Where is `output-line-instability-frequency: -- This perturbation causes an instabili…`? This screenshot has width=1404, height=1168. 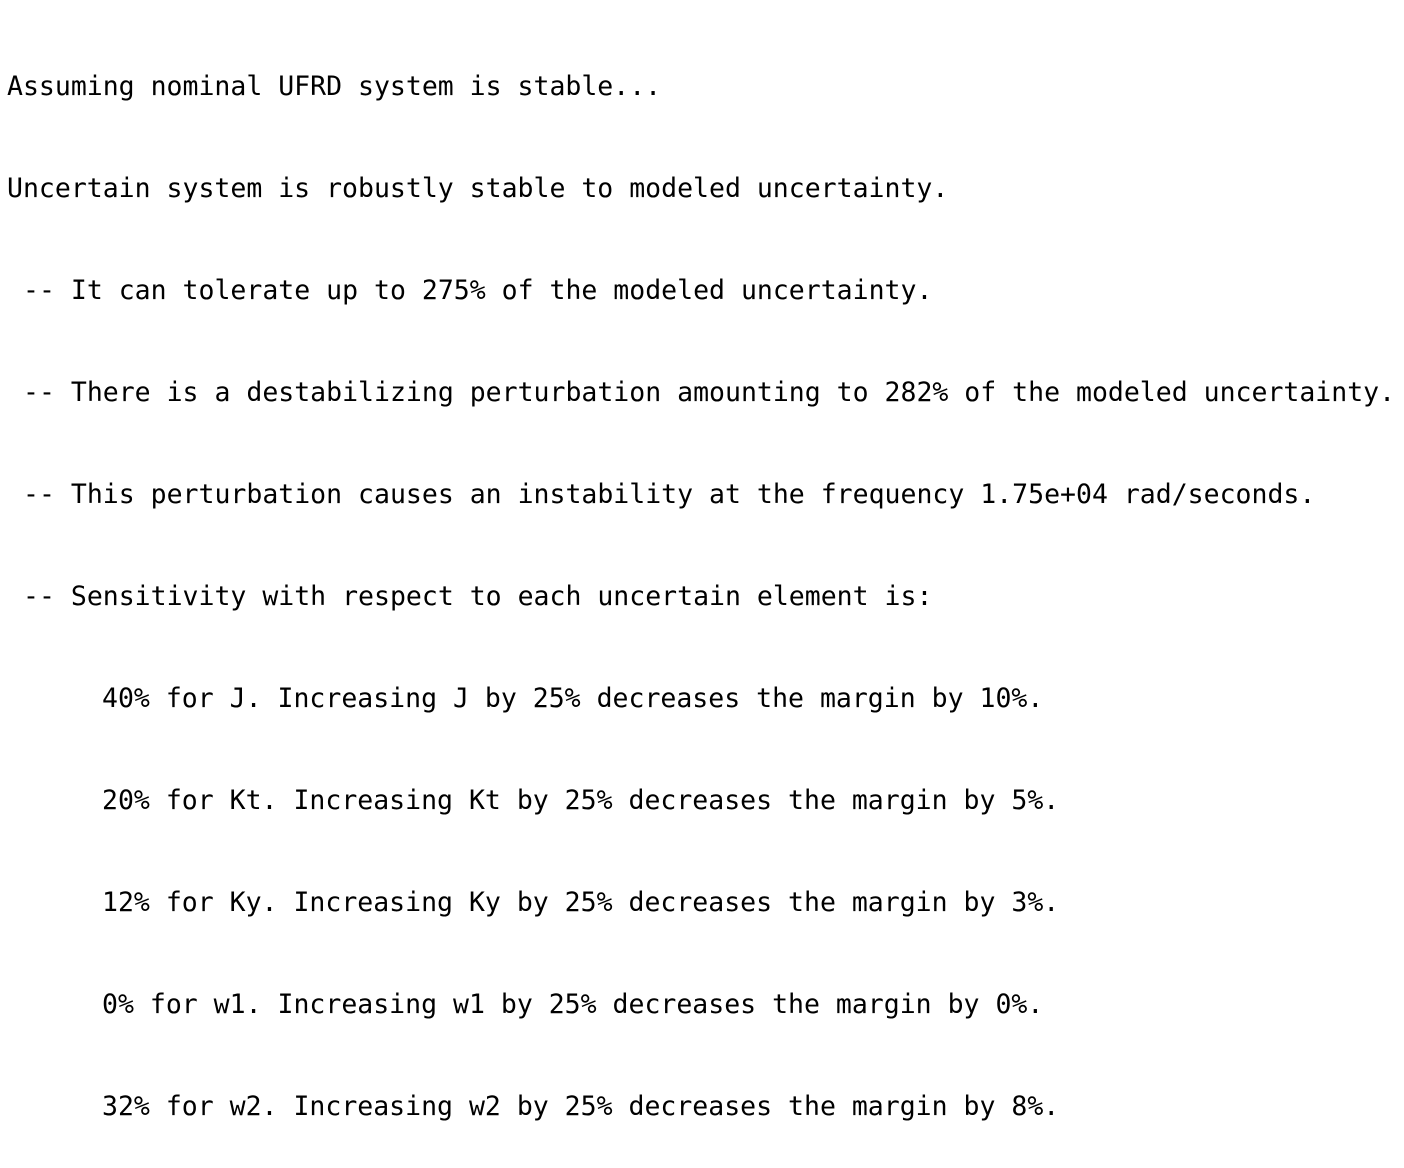
output-line-instability-frequency: -- This perturbation causes an instabili… is located at coordinates (669, 494).